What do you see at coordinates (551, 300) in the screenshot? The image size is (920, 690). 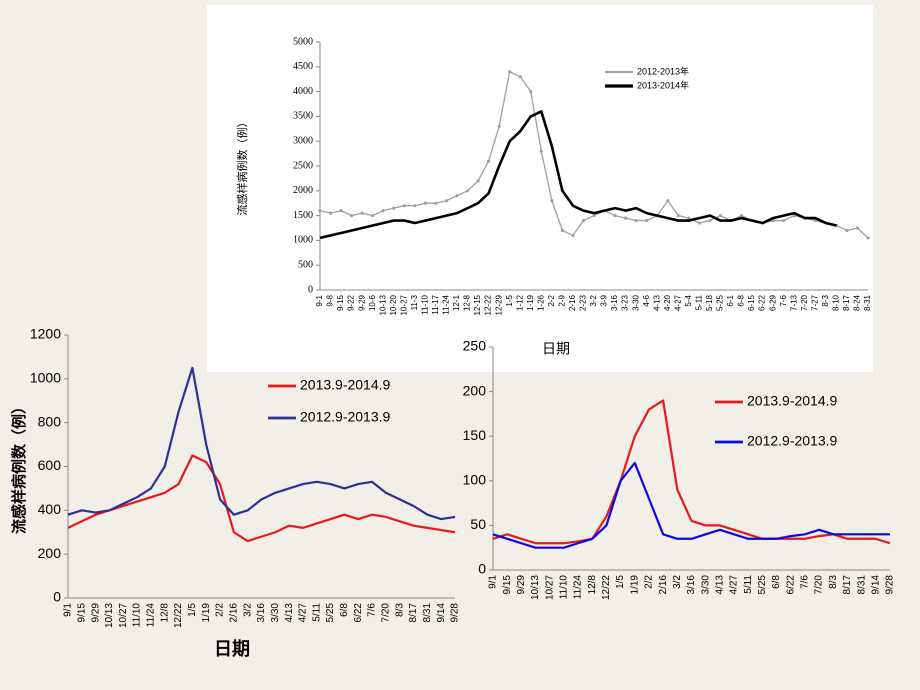 I see `x-tick-label: 2-2` at bounding box center [551, 300].